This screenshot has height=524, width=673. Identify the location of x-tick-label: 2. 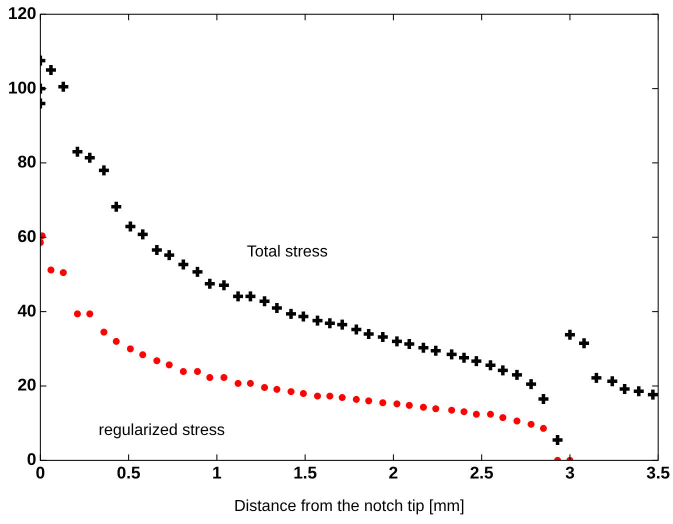
(393, 472).